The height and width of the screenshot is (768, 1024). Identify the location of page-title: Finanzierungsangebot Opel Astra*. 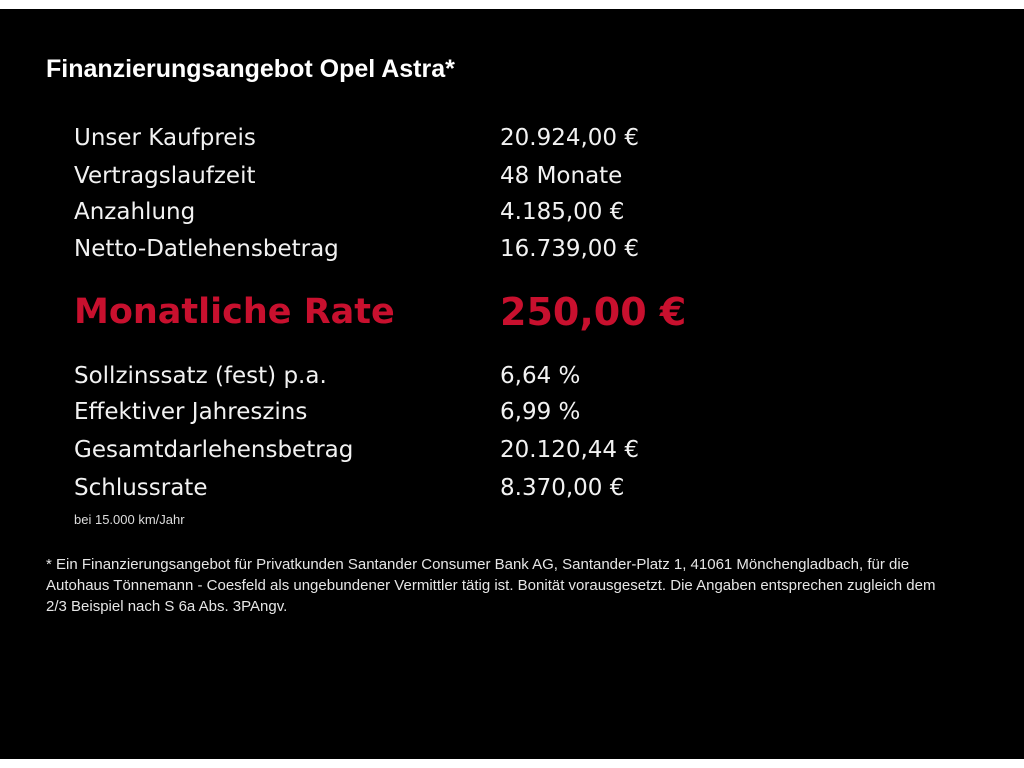
(250, 69).